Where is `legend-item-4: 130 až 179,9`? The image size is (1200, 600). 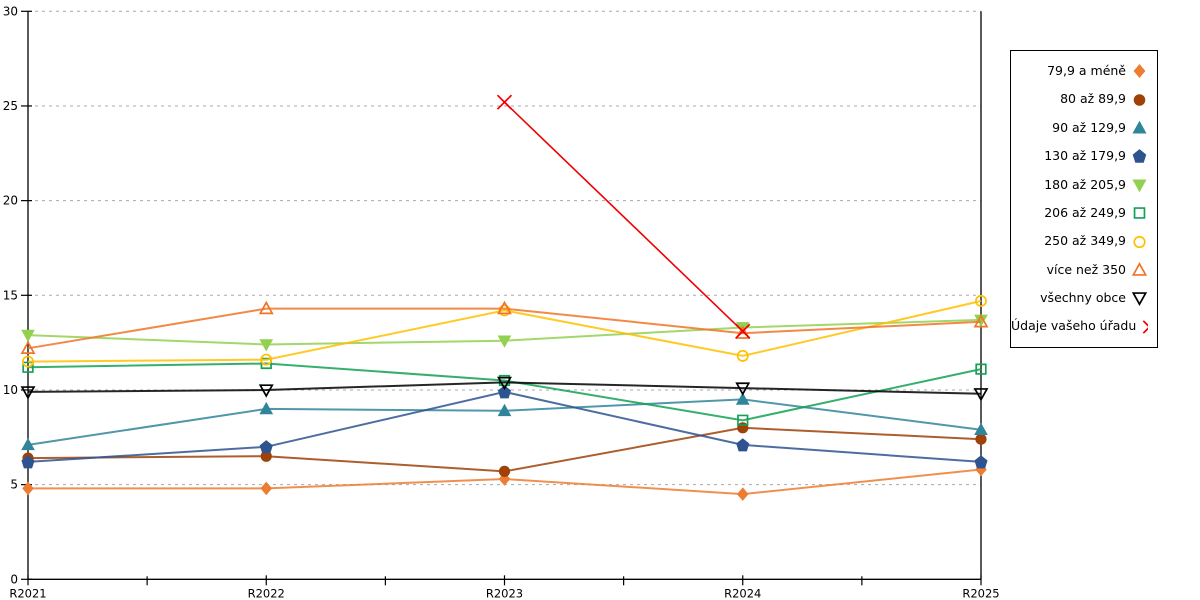 legend-item-4: 130 až 179,9 is located at coordinates (1084, 156).